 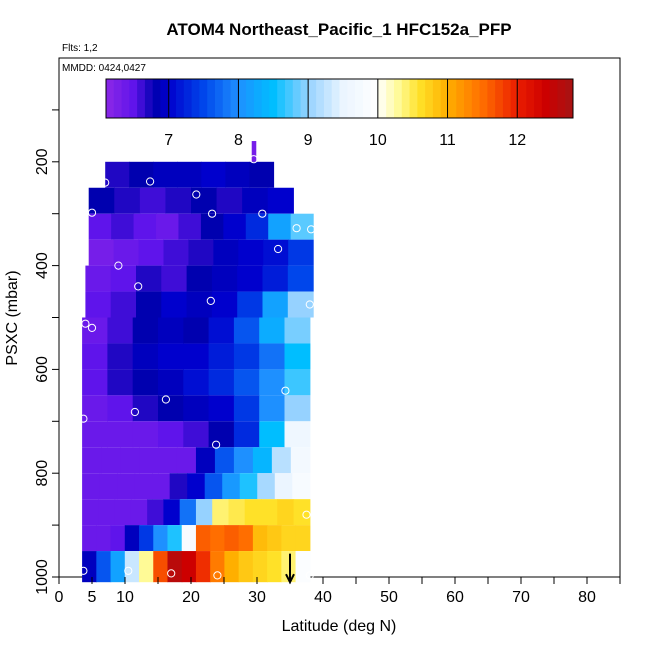 I want to click on x-tick-label: 30, so click(x=257, y=597).